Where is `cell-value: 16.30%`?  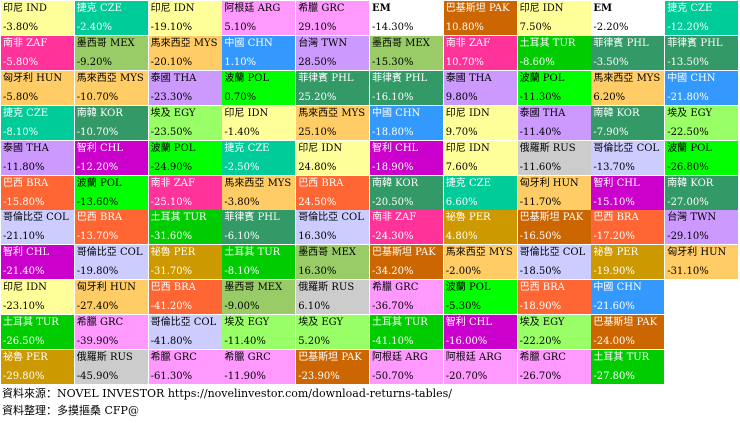
cell-value: 16.30% is located at coordinates (317, 272).